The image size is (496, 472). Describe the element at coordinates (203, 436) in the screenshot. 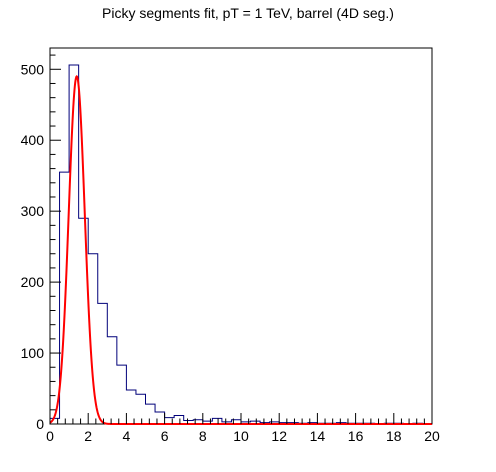

I see `x-tick-label: 8` at that location.